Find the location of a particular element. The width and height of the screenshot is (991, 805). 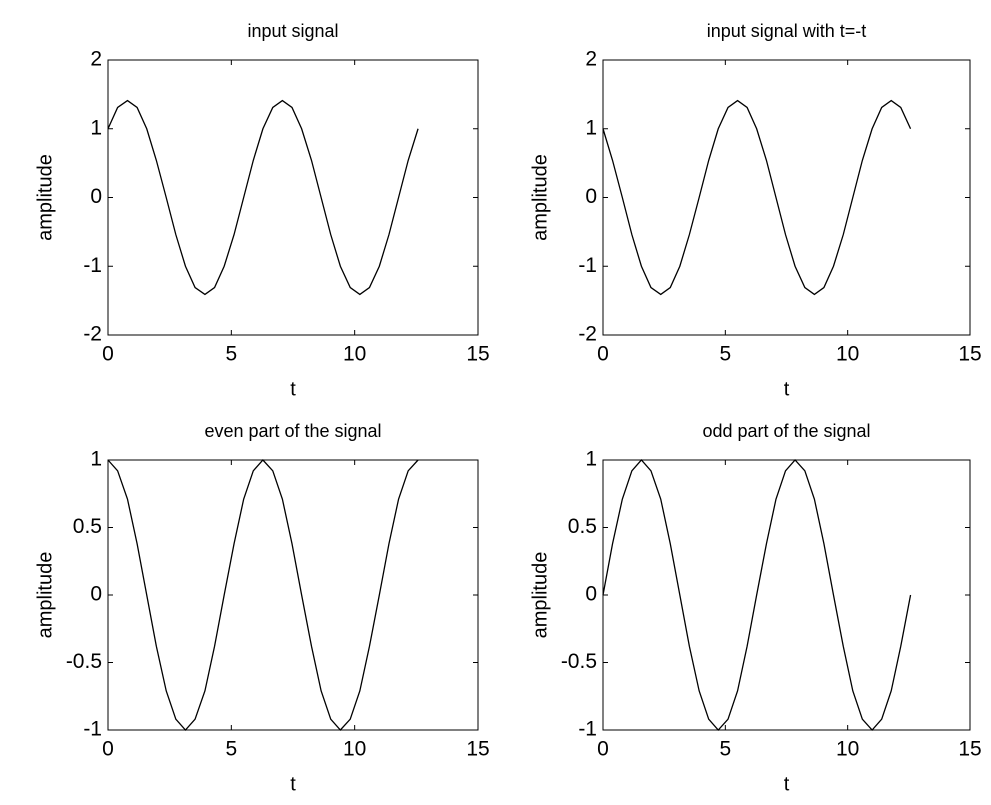

subplot-title: input signal with t=-t is located at coordinates (787, 31).